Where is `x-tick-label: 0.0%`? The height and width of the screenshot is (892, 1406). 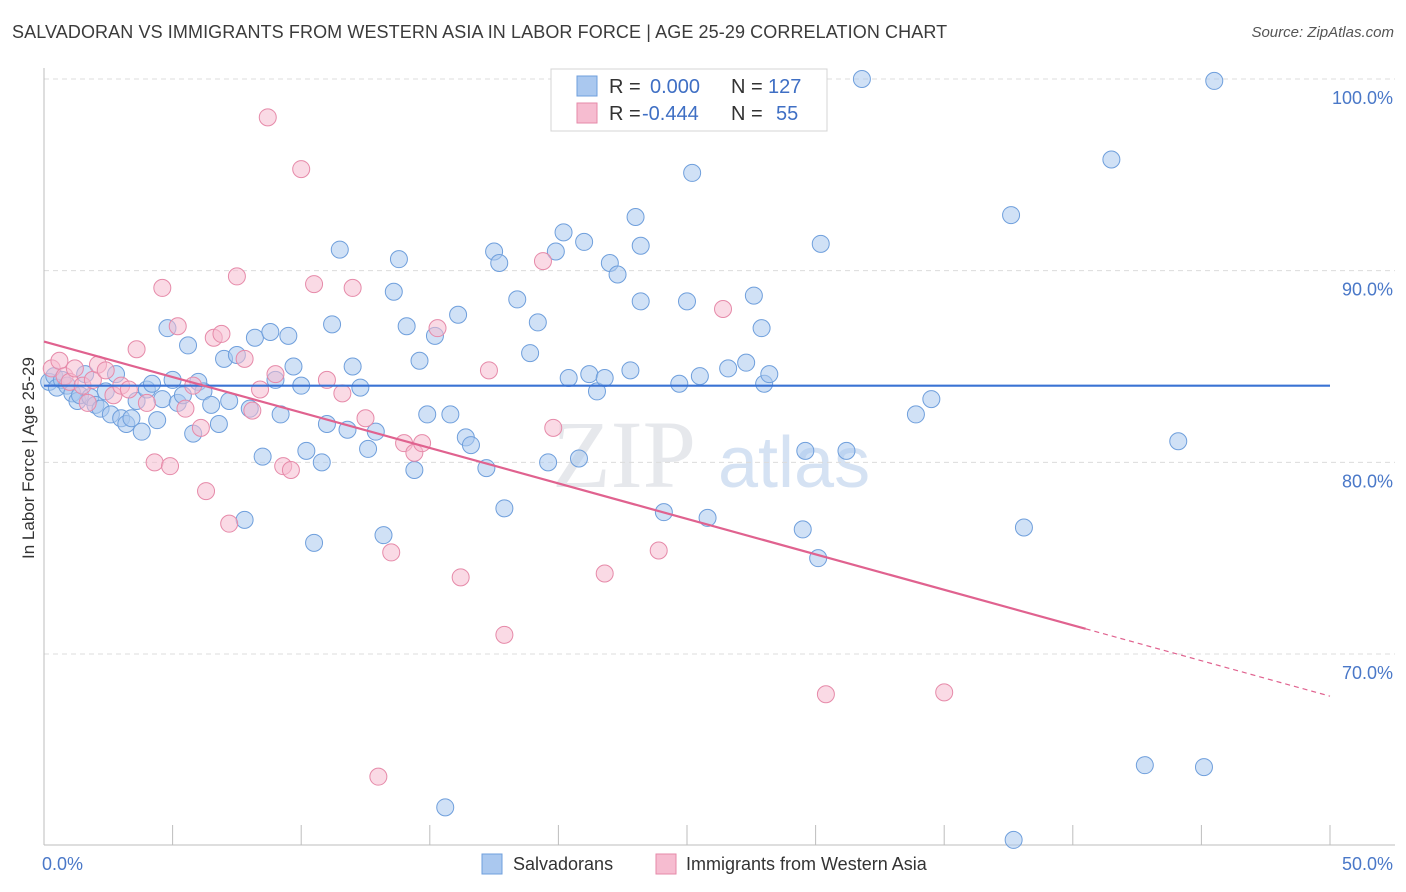
x-tick-label: 0.0% is located at coordinates (62, 864).